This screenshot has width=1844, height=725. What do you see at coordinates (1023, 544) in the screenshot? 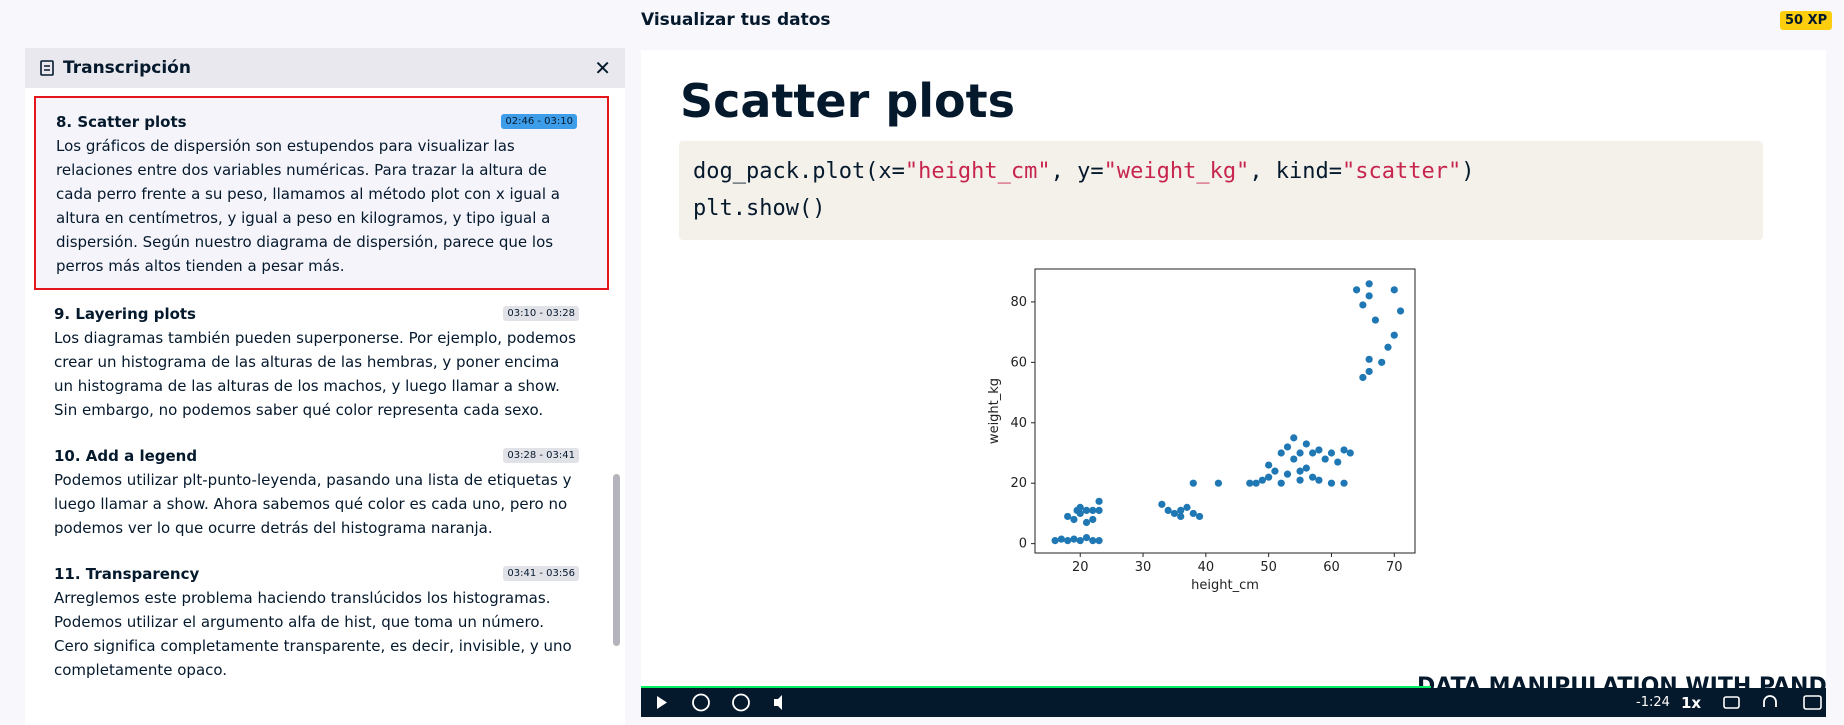
I see `y-tick-label: 0` at bounding box center [1023, 544].